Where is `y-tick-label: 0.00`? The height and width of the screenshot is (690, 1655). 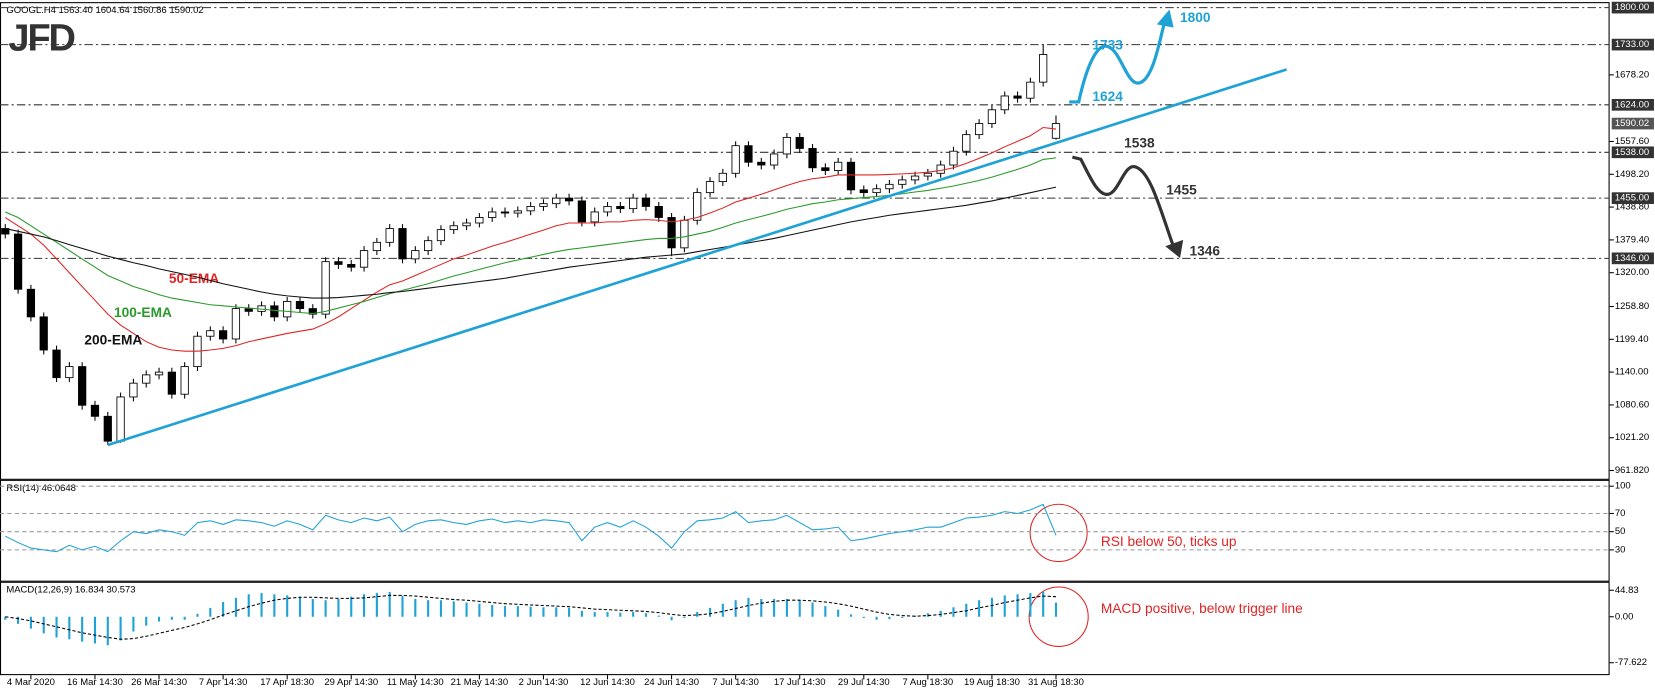 y-tick-label: 0.00 is located at coordinates (1624, 616).